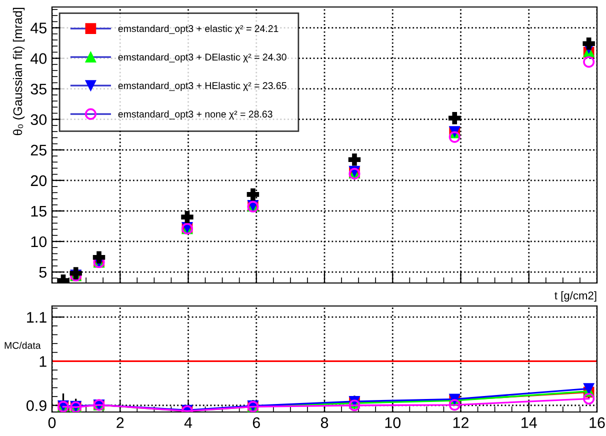 The width and height of the screenshot is (606, 436). What do you see at coordinates (256, 422) in the screenshot?
I see `x-tick-label: 6` at bounding box center [256, 422].